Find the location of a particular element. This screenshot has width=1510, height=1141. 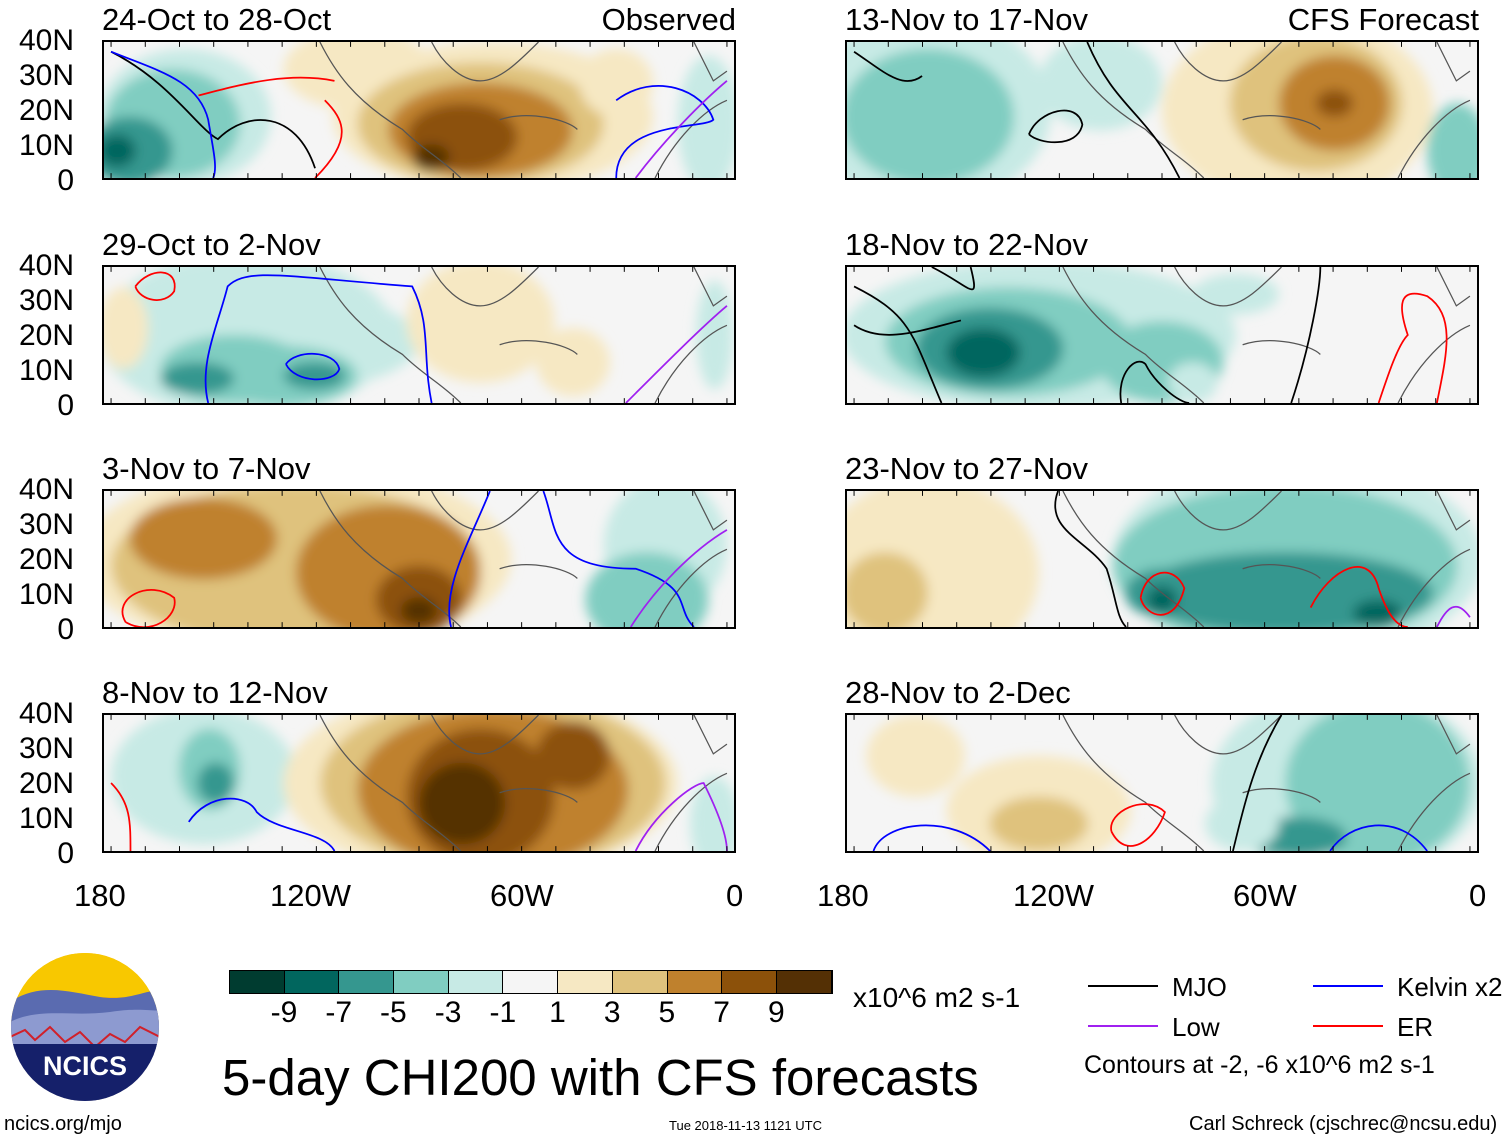

contour-note: Contours at -2, -6 x10^6 m2 s-1 is located at coordinates (1259, 1065).